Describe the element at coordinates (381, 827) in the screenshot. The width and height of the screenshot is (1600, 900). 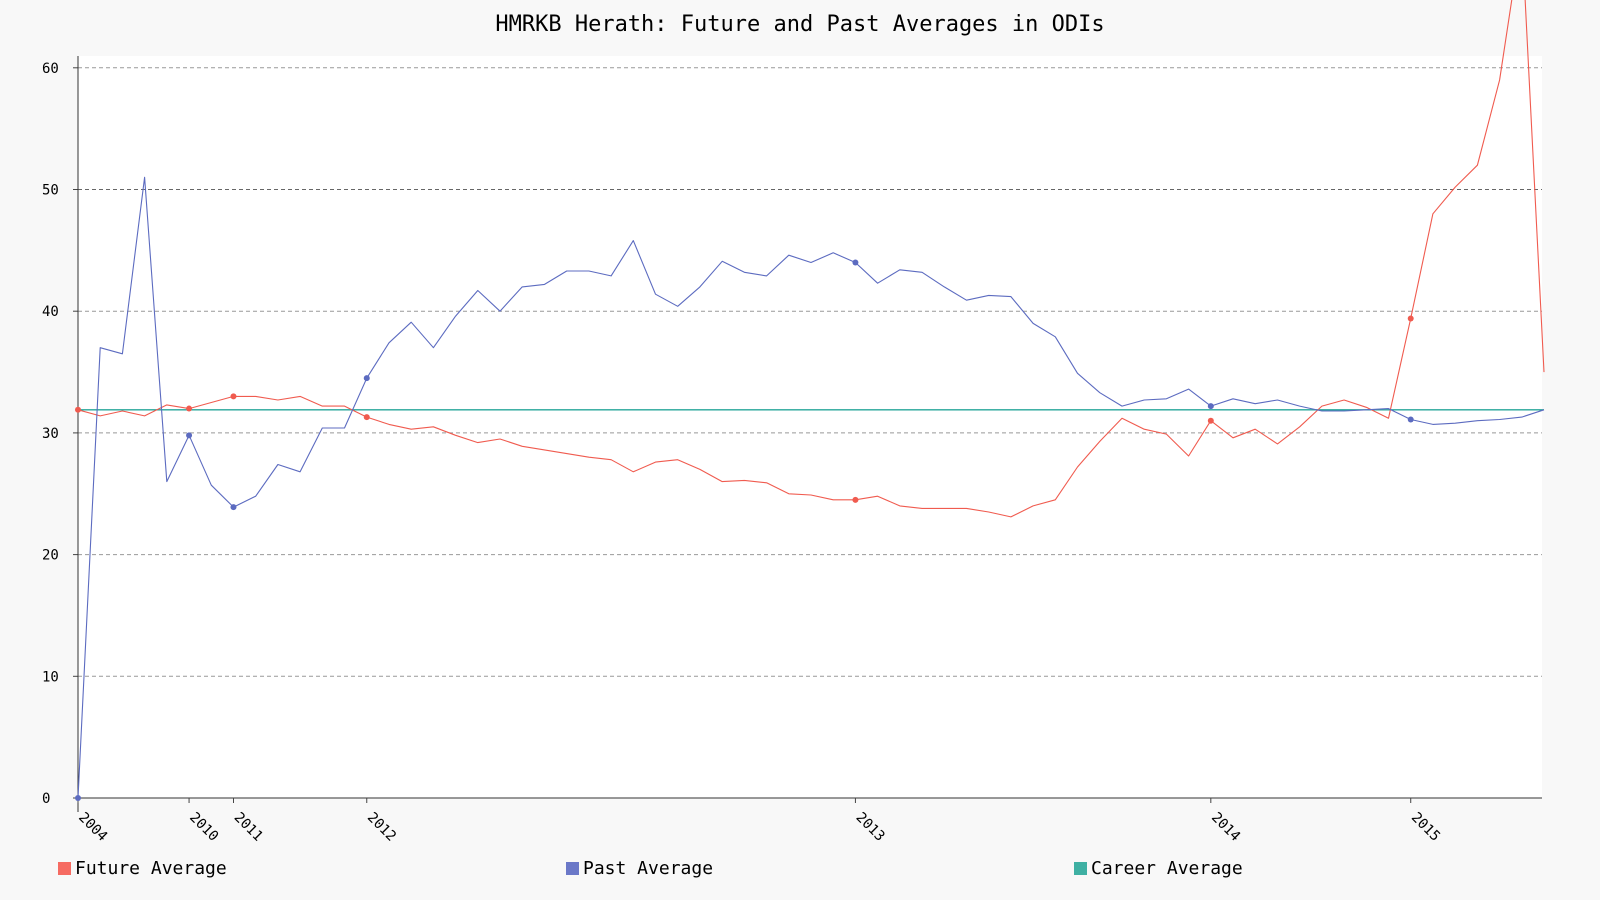
I see `x-tick-label: 2012` at that location.